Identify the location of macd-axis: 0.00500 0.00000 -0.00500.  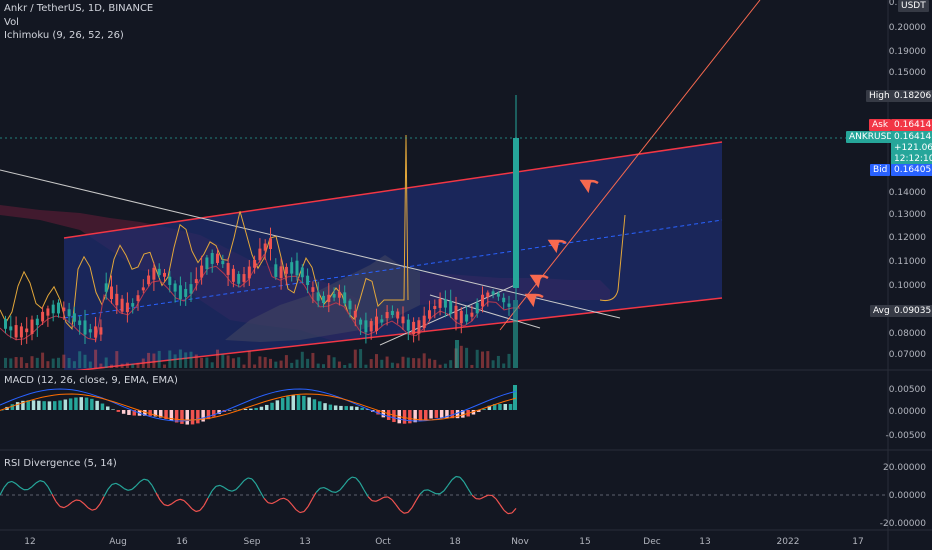
(906, 413).